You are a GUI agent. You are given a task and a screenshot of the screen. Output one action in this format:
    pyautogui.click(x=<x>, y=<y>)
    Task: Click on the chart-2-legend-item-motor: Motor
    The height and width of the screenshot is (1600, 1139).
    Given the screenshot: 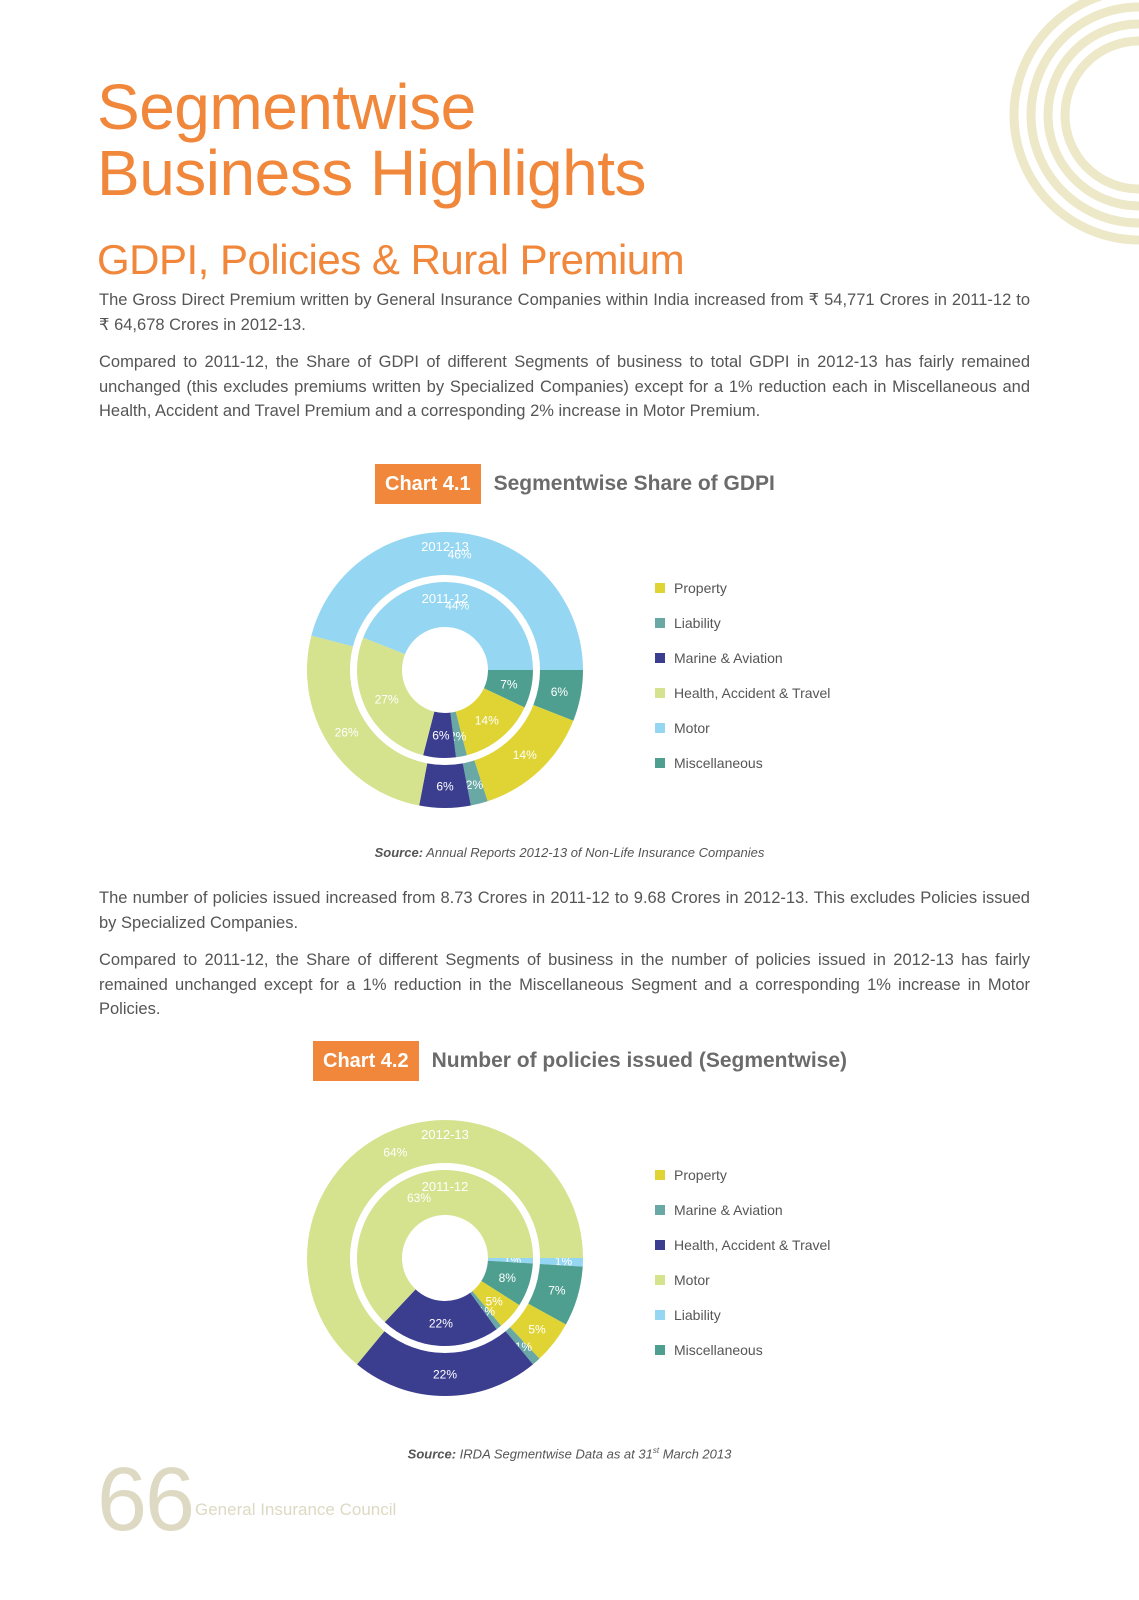 What is the action you would take?
    pyautogui.click(x=742, y=1279)
    